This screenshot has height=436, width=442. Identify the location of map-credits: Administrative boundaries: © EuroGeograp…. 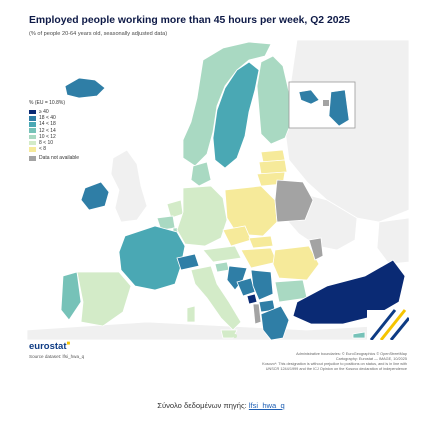
(317, 362).